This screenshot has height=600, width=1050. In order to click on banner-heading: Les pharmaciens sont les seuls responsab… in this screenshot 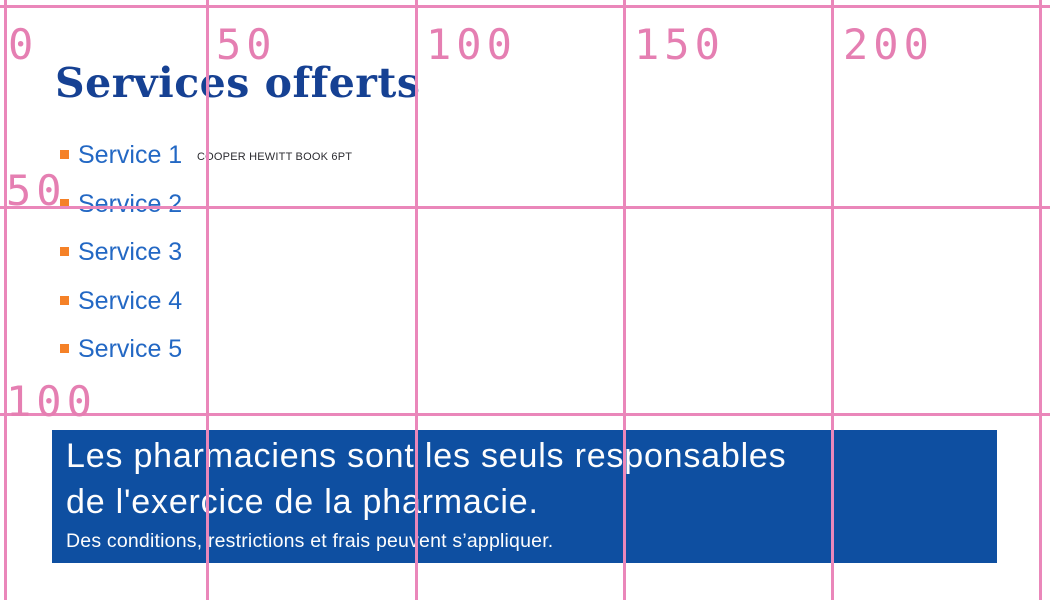, I will do `click(531, 479)`.